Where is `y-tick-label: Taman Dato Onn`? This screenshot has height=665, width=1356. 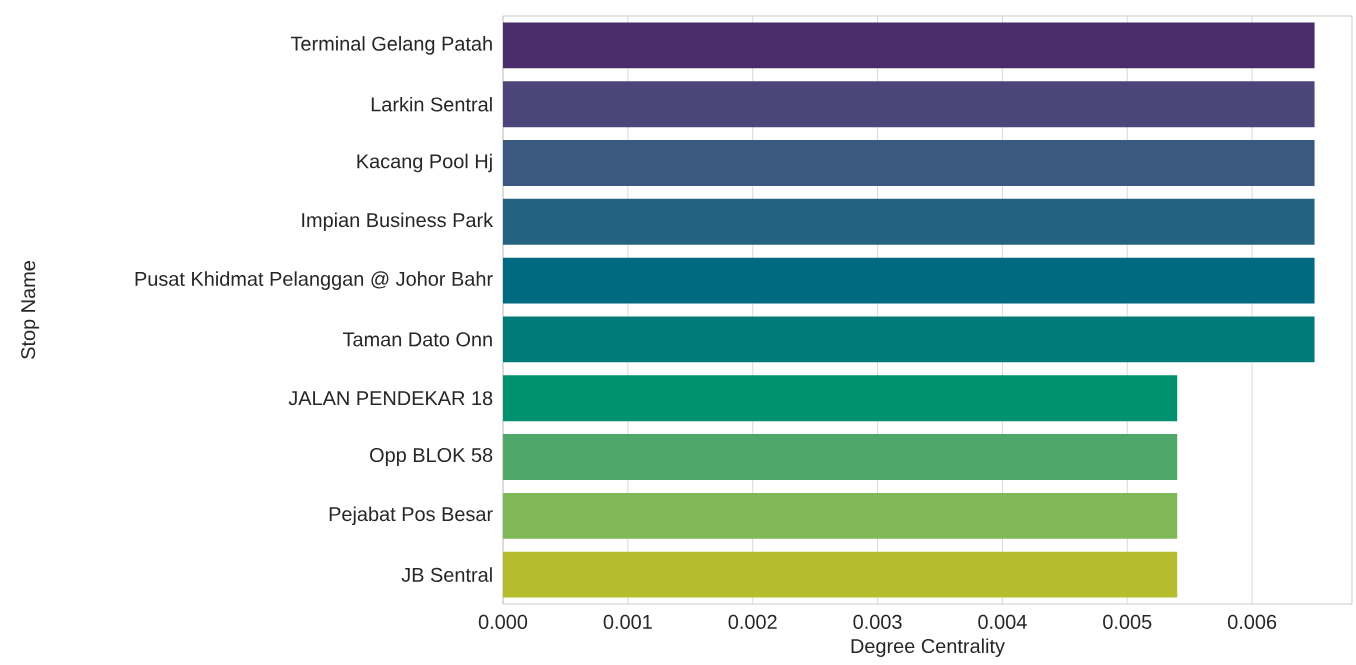 y-tick-label: Taman Dato Onn is located at coordinates (417, 339).